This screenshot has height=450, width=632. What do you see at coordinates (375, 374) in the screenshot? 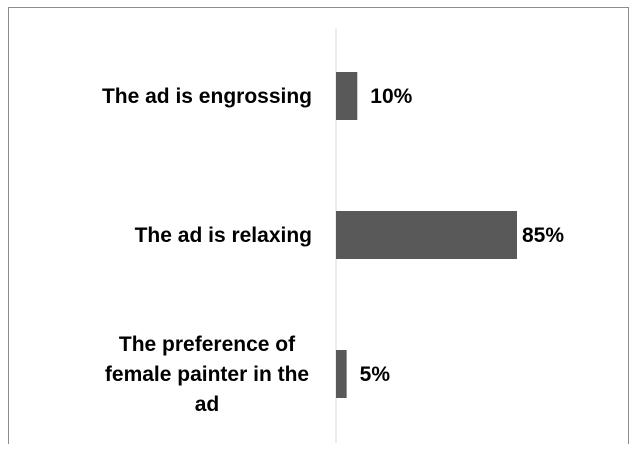
I see `data-label-3: 5%` at bounding box center [375, 374].